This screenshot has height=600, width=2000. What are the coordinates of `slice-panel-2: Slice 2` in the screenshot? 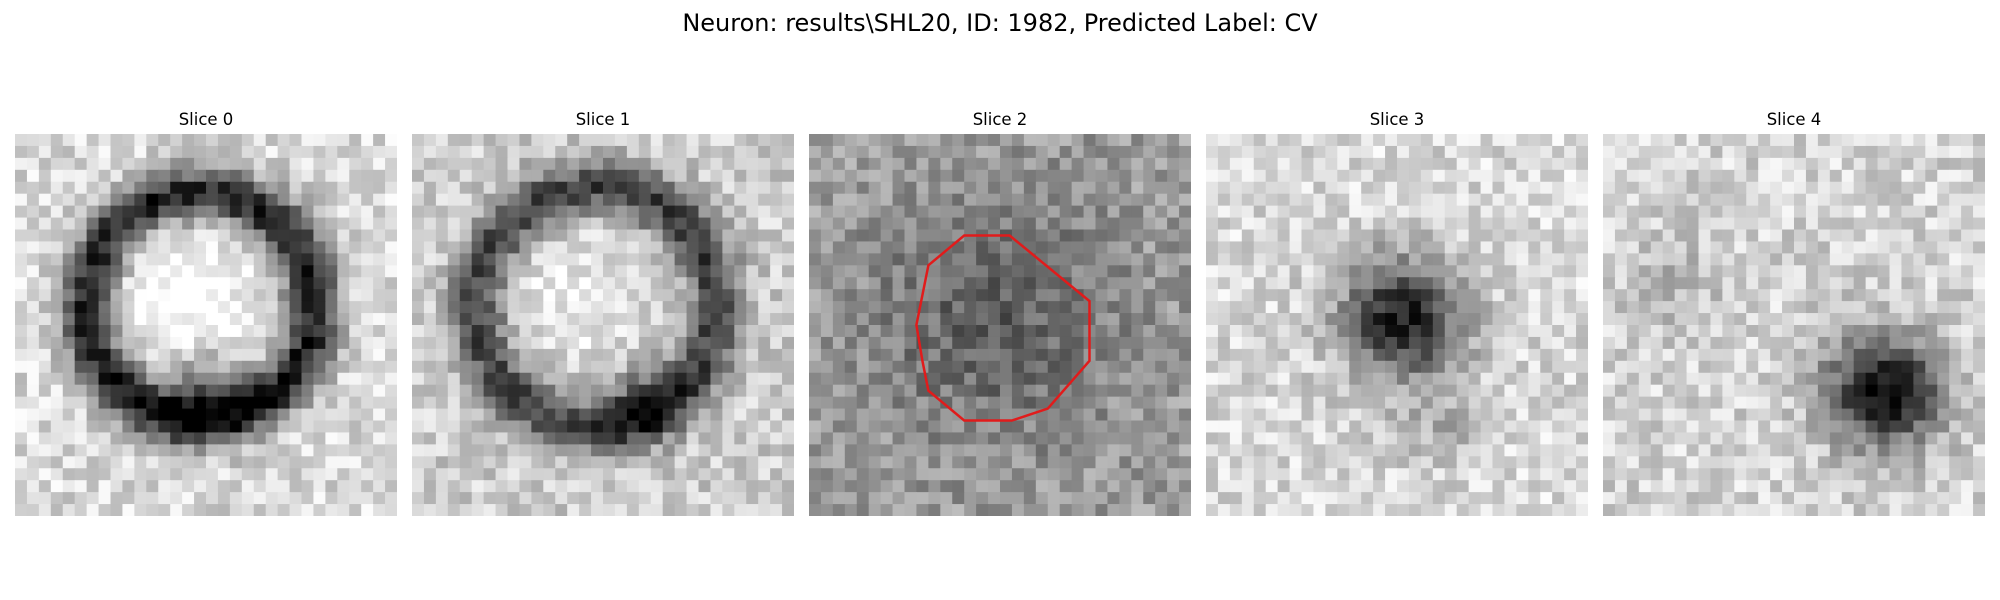 It's located at (1000, 312).